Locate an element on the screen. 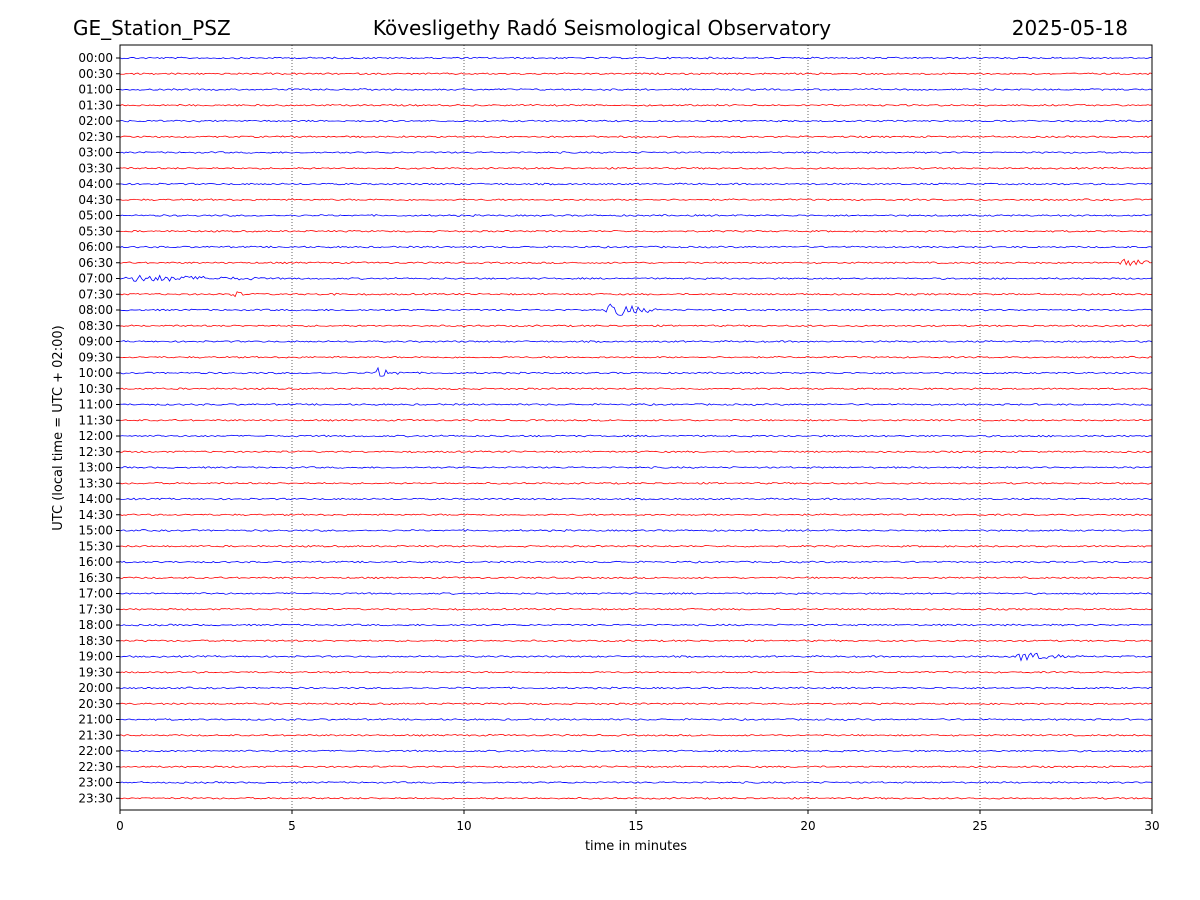 This screenshot has height=900, width=1200. y-tick-label-0930: 09:30 is located at coordinates (95, 357).